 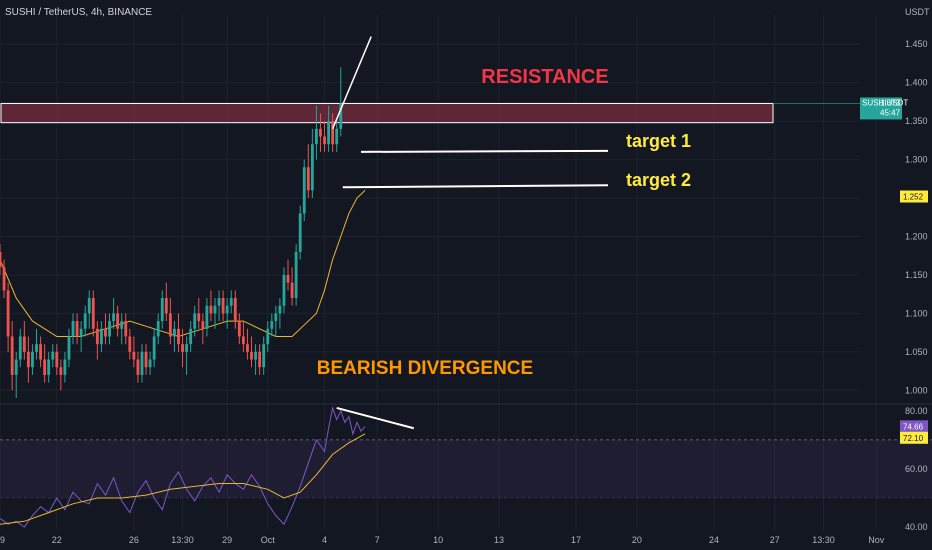 I want to click on x-tick-label: 13:30, so click(x=182, y=540).